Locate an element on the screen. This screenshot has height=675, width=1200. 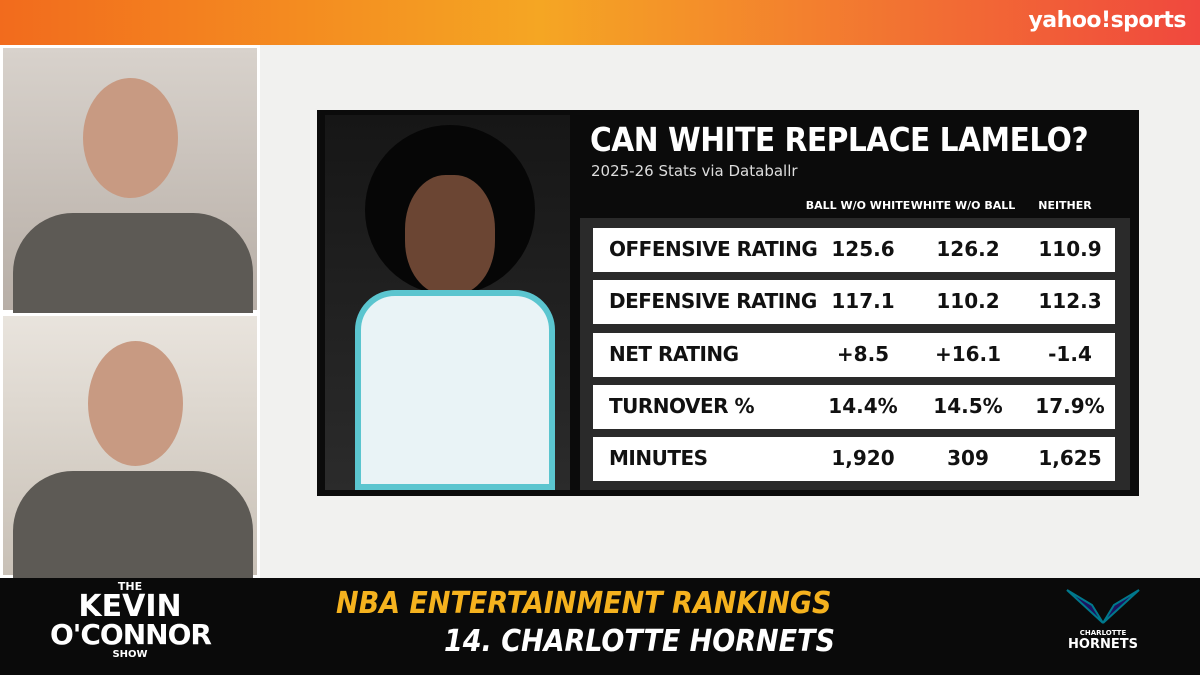
face is located at coordinates (450, 235).